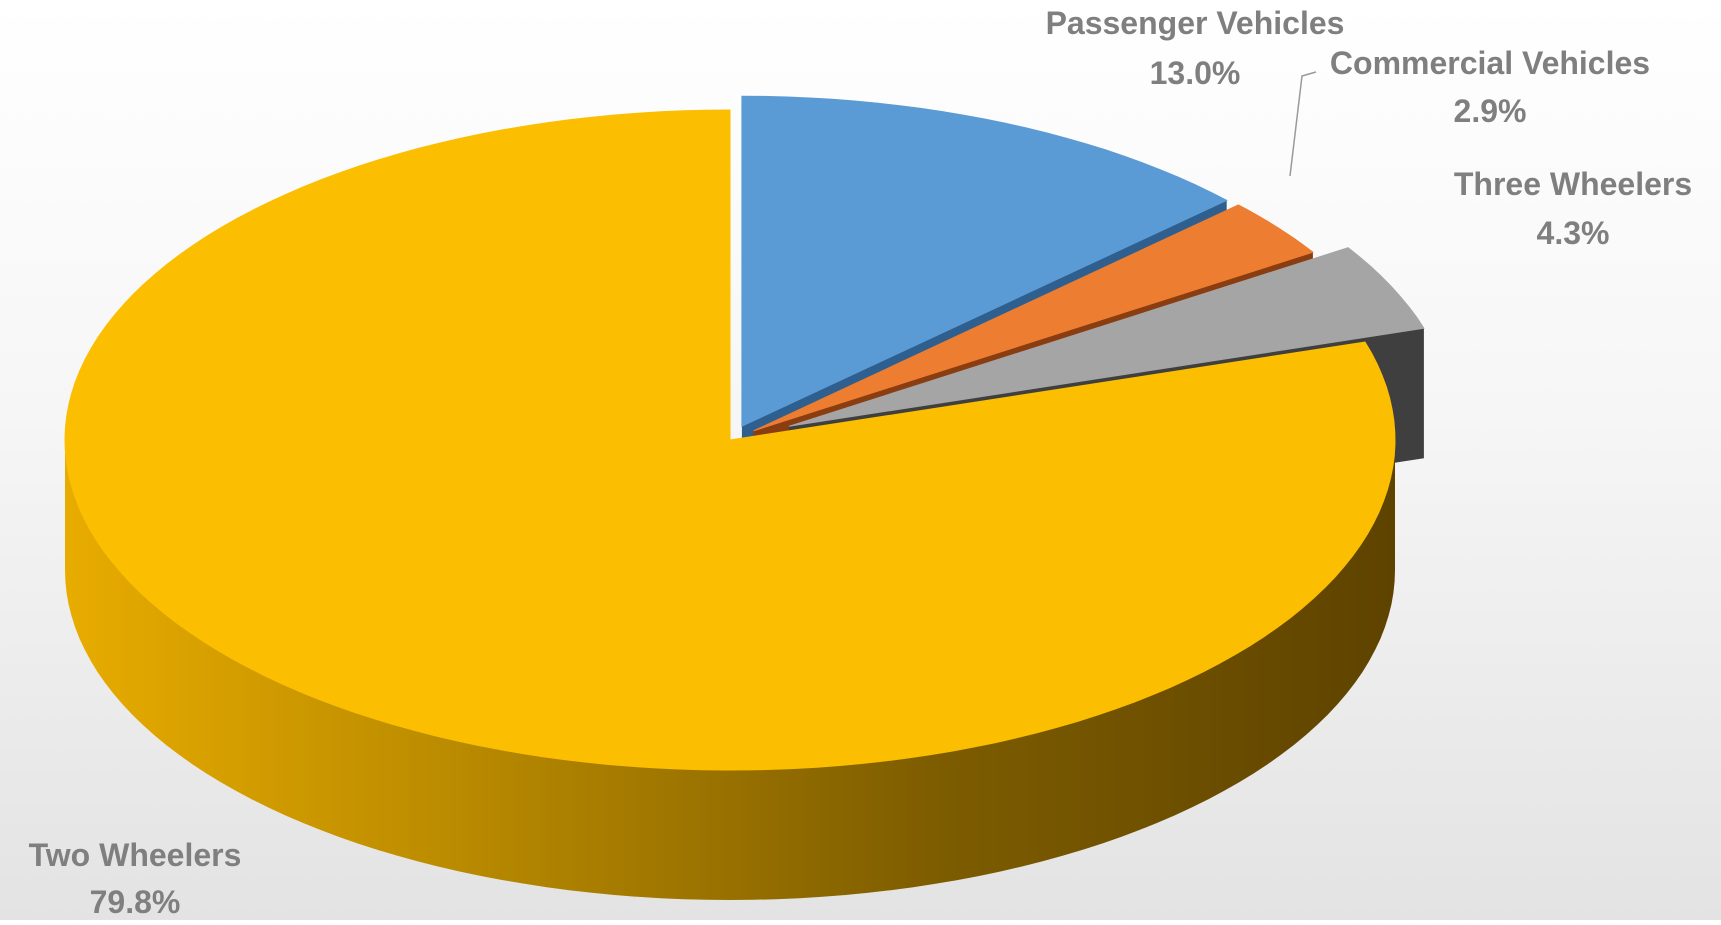  What do you see at coordinates (1195, 23) in the screenshot?
I see `slice-name-passenger-vehicles: Passenger Vehicles` at bounding box center [1195, 23].